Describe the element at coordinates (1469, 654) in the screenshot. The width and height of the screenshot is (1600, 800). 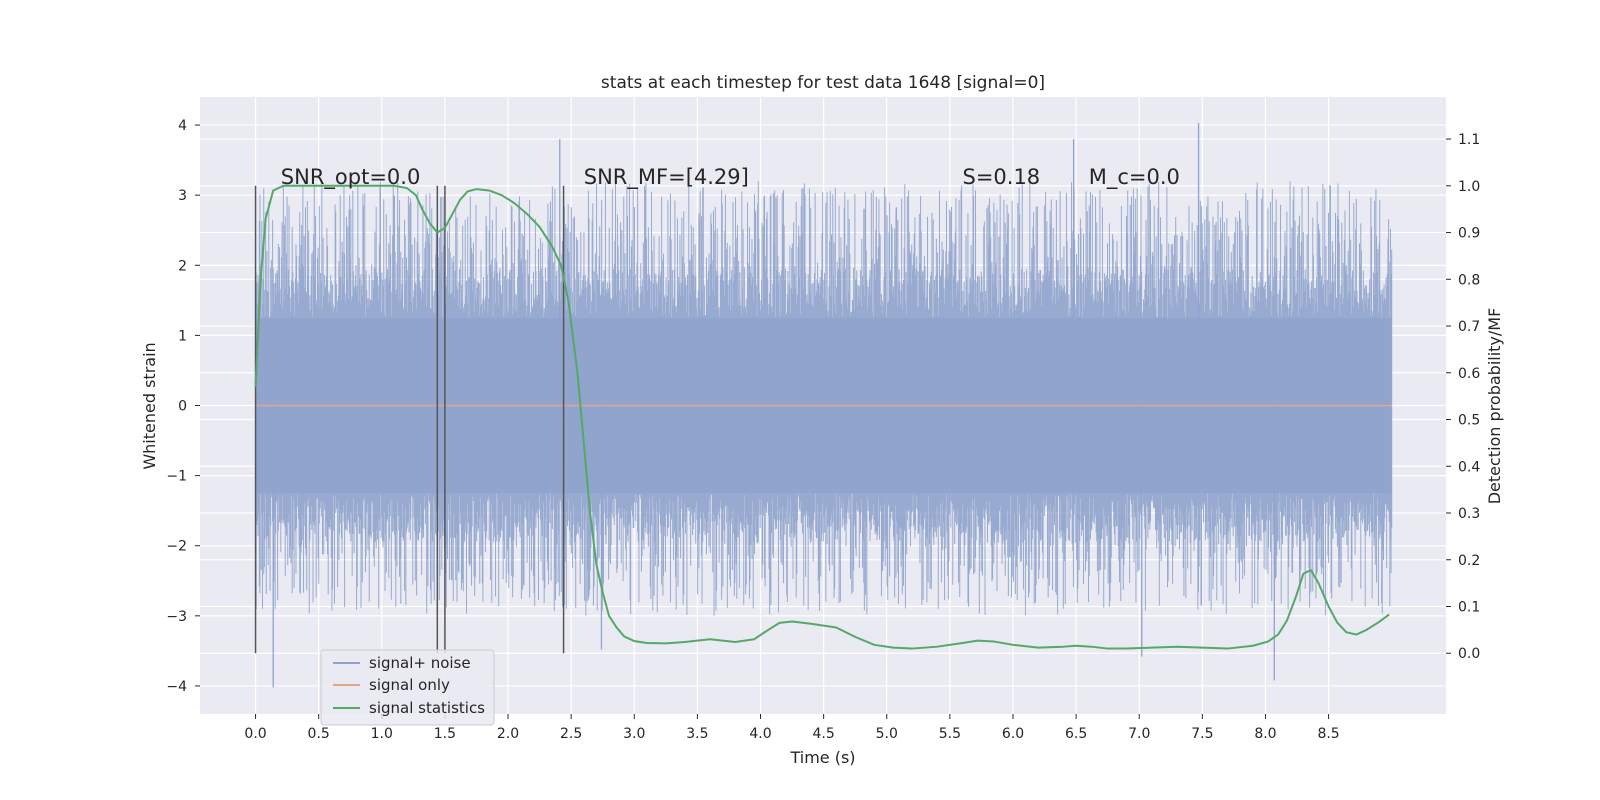
I see `y2-tick-label: 0.0` at that location.